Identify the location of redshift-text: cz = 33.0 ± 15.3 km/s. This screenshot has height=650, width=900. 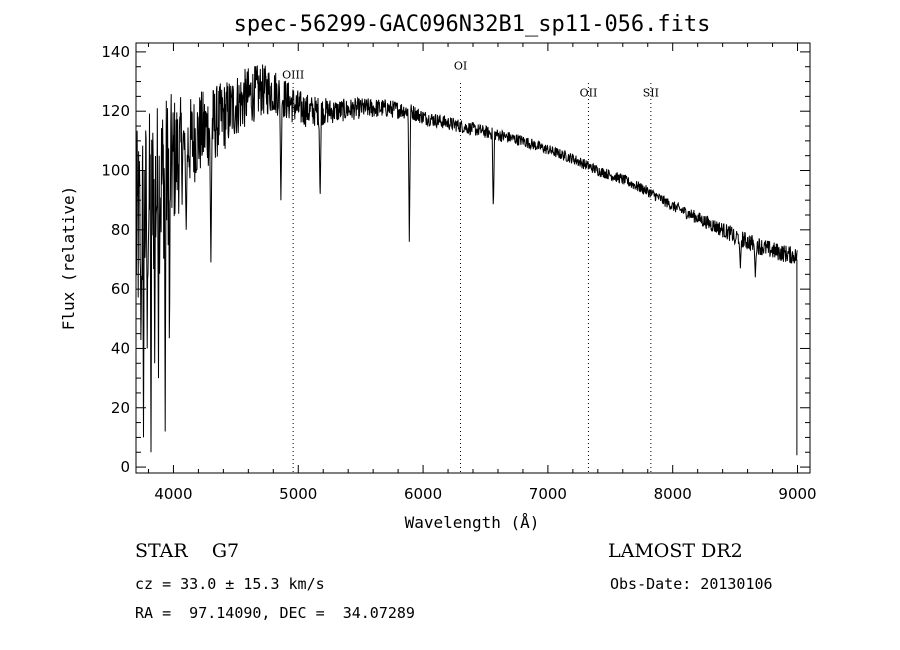
(230, 584).